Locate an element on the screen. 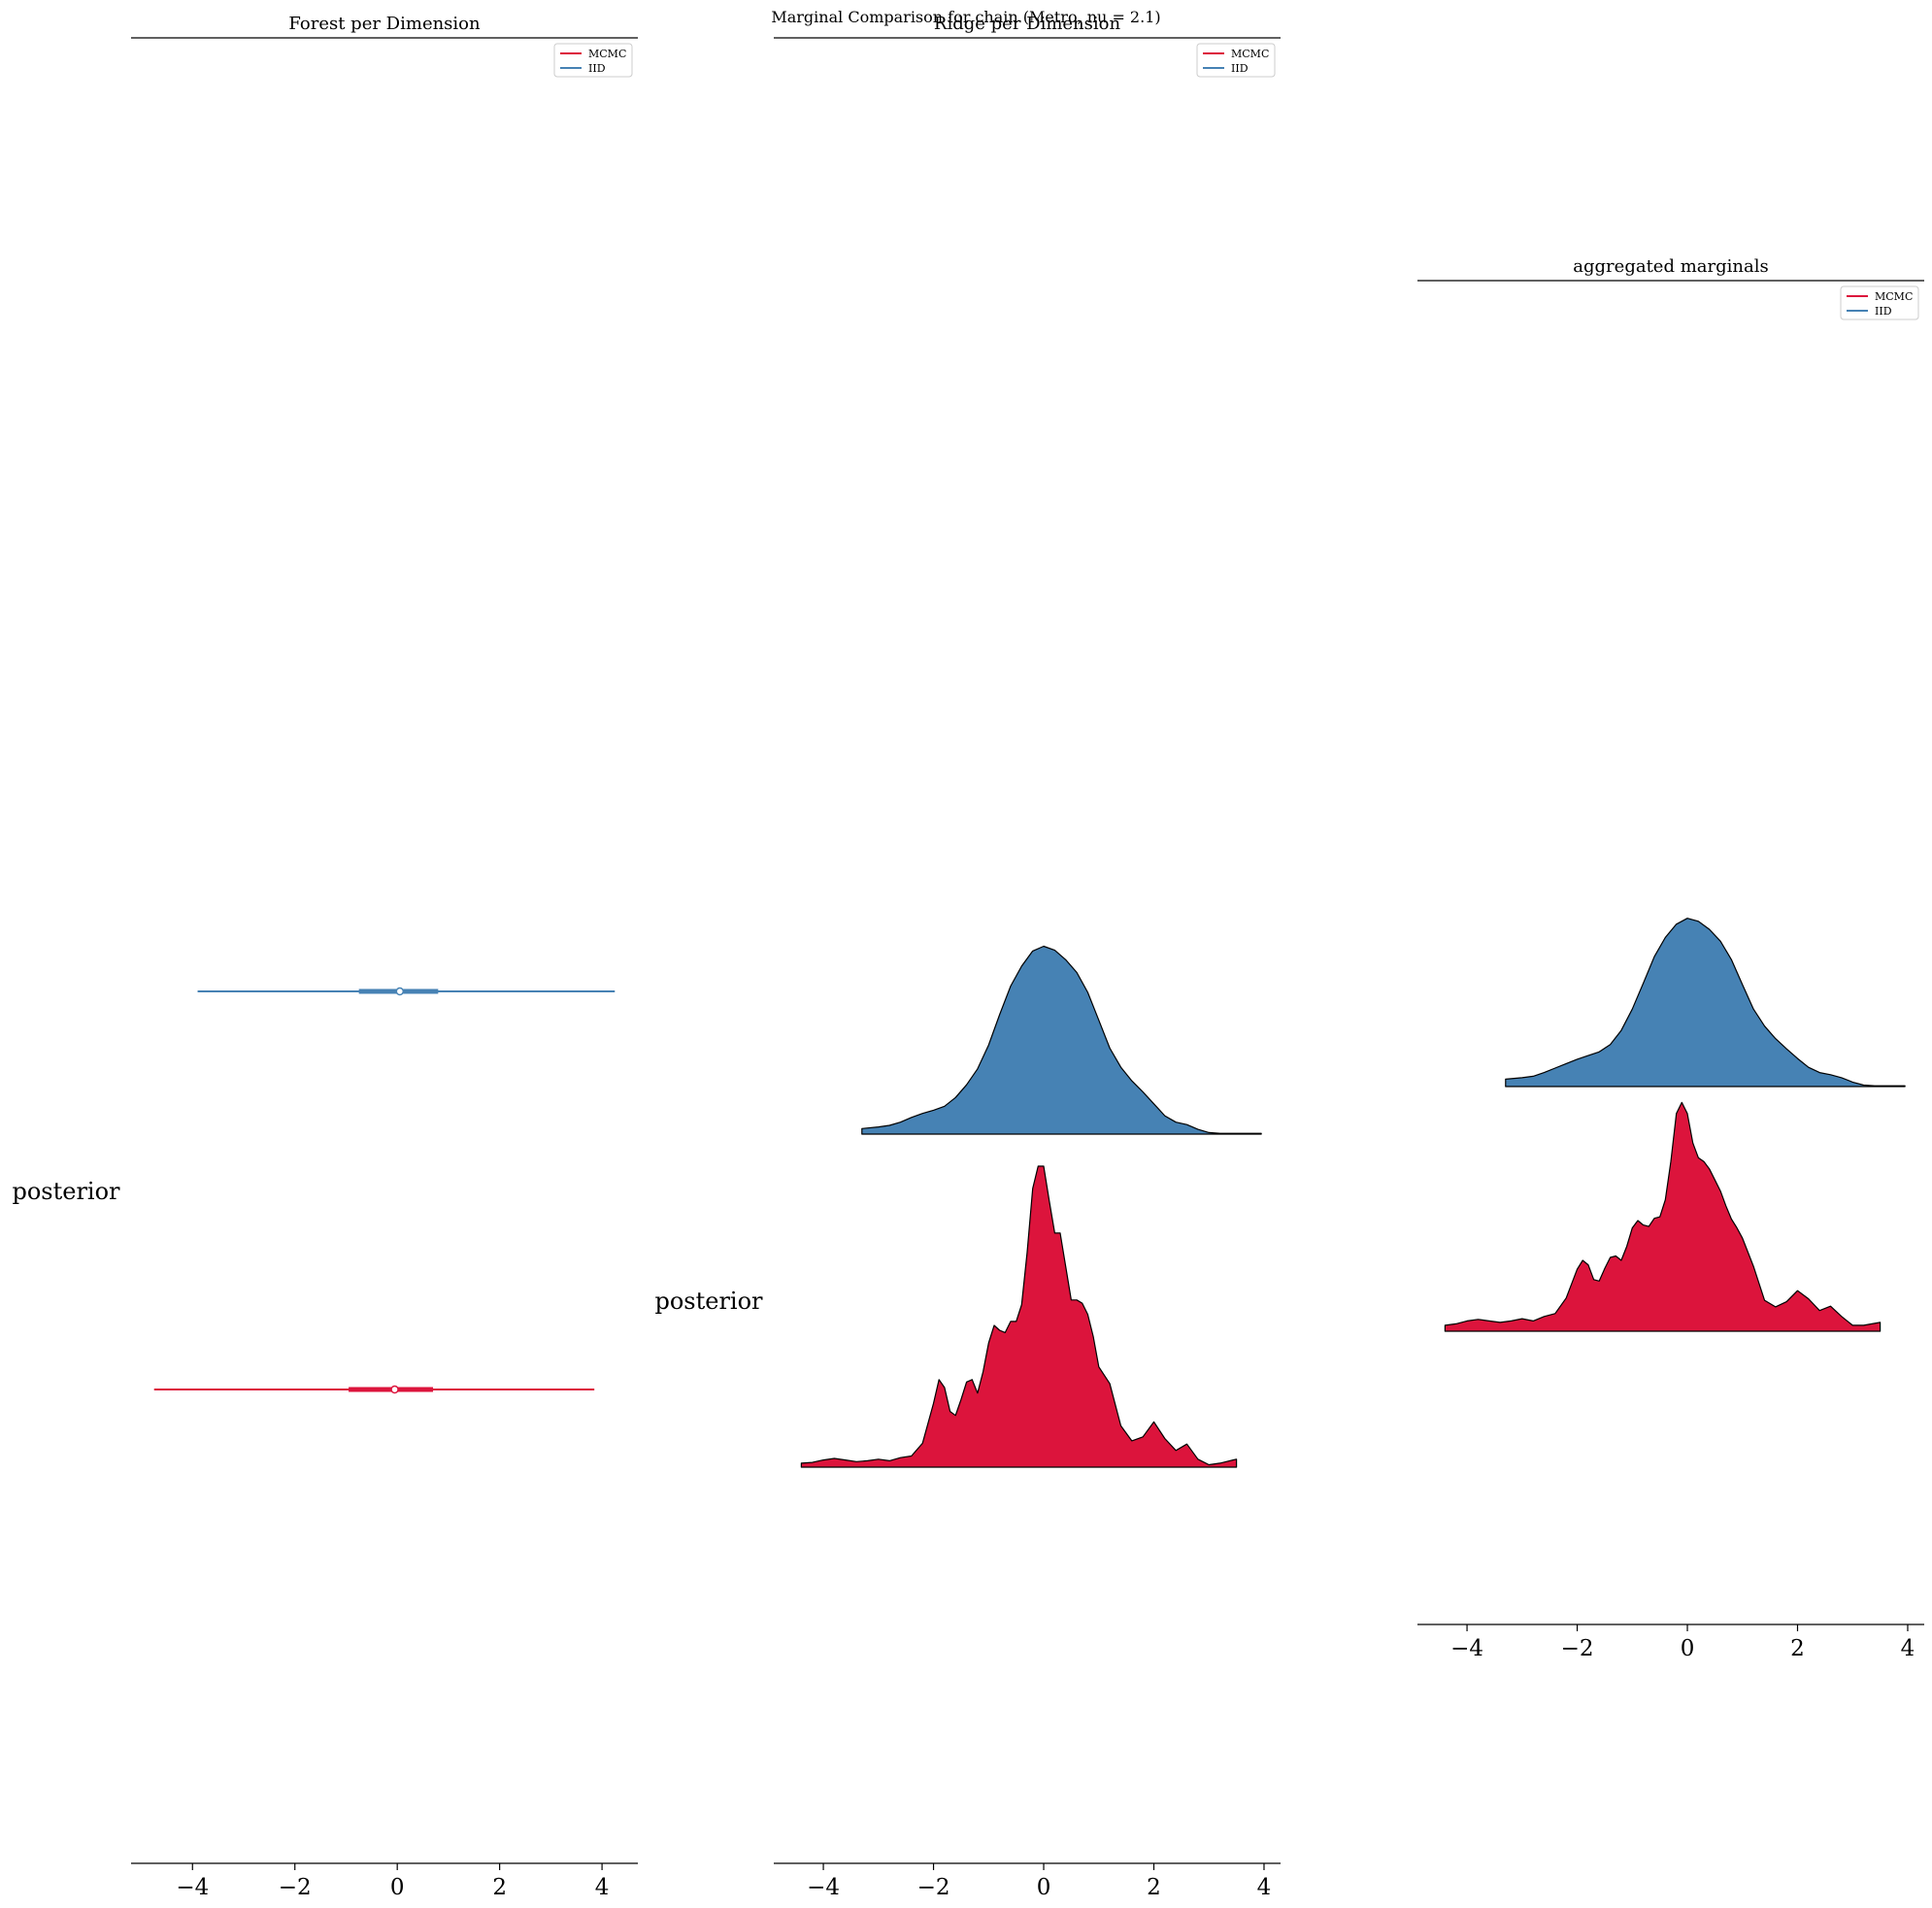  forest-x-tick-label: −2 is located at coordinates (295, 1888).